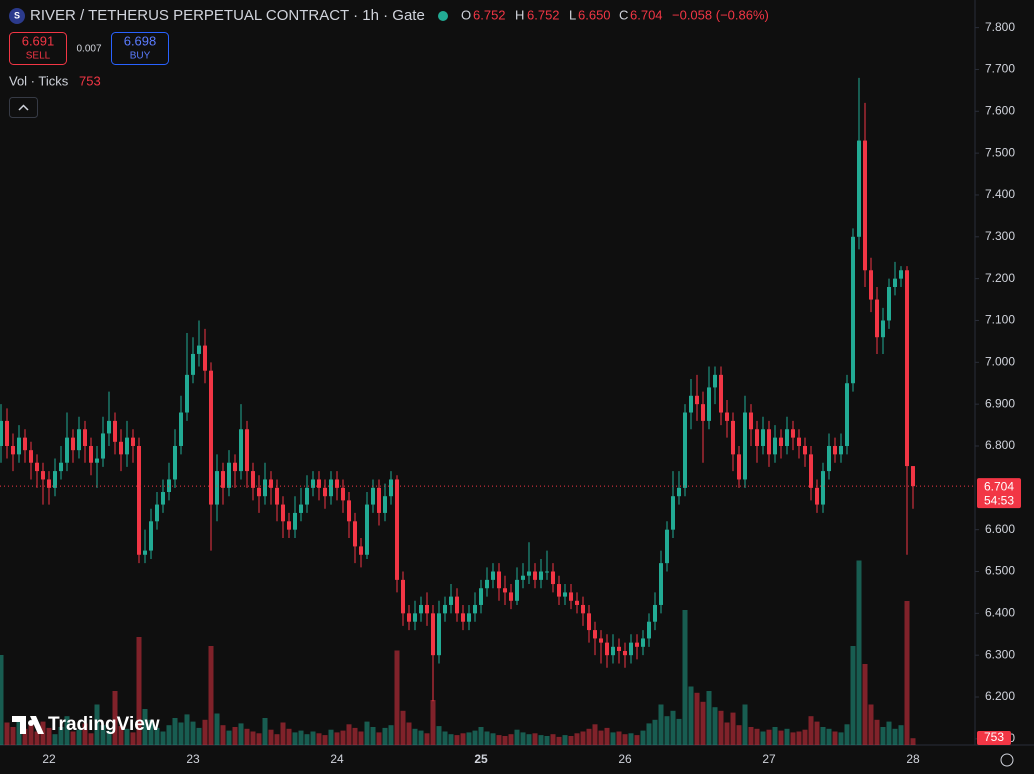 Image resolution: width=1034 pixels, height=774 pixels. What do you see at coordinates (999, 500) in the screenshot?
I see `countdown: 54:53` at bounding box center [999, 500].